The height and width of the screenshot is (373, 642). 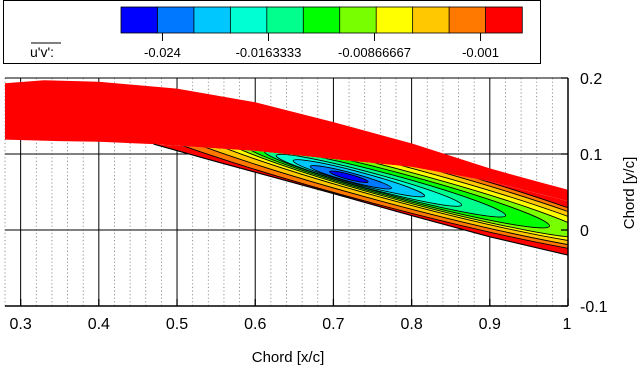 I want to click on x-tick-label: 0.5, so click(x=177, y=324).